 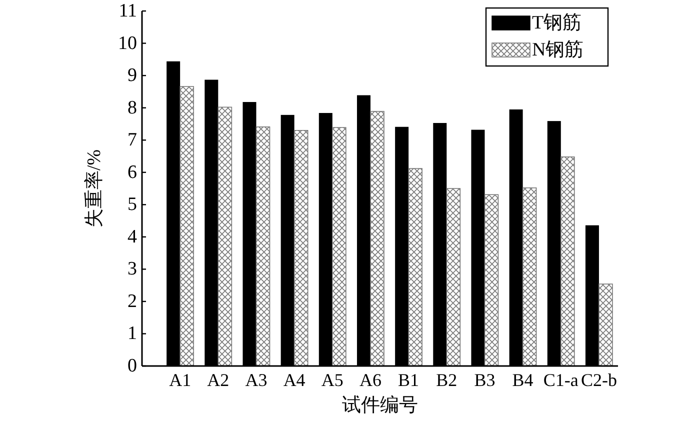 I want to click on y-tick-label: 7, so click(x=132, y=140).